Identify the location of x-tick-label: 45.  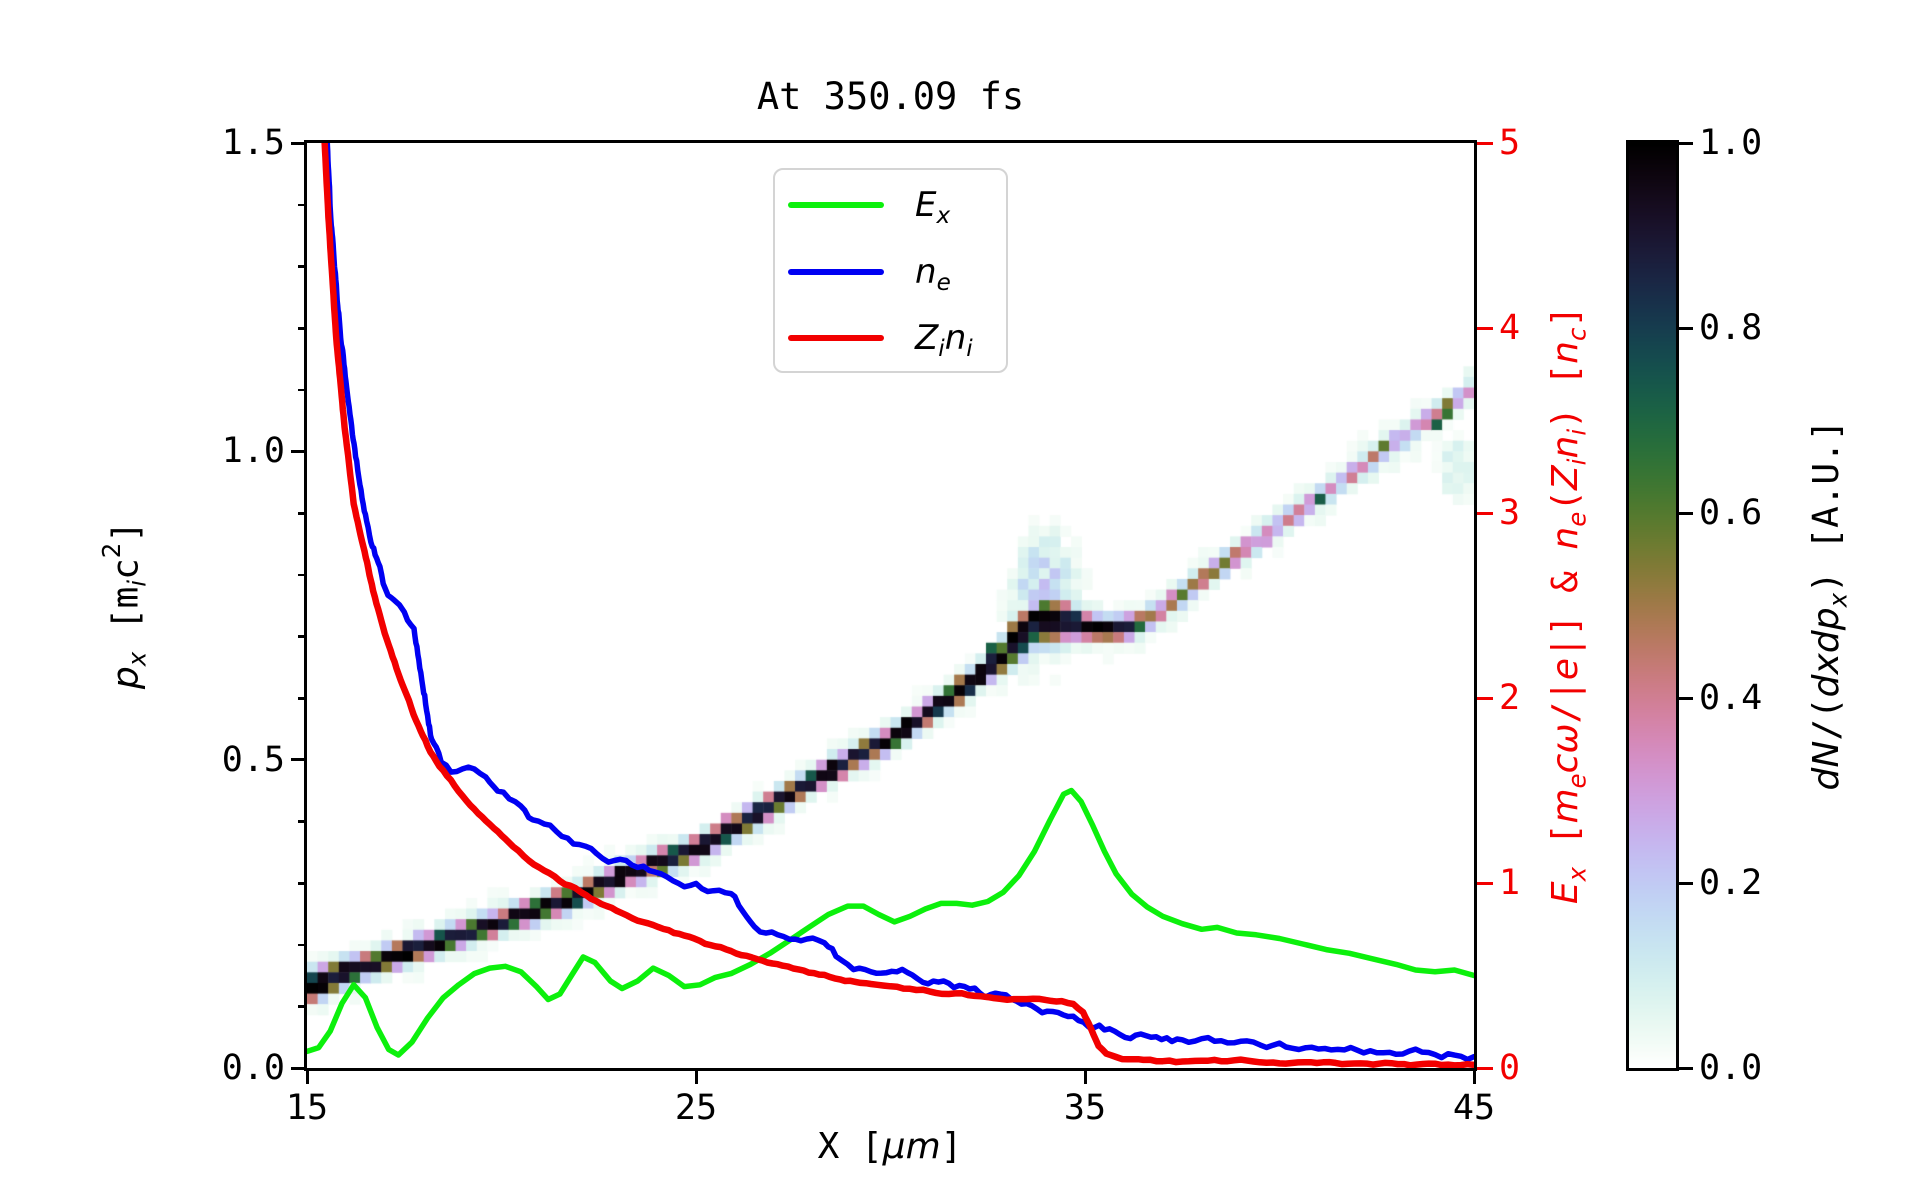
(1474, 1108).